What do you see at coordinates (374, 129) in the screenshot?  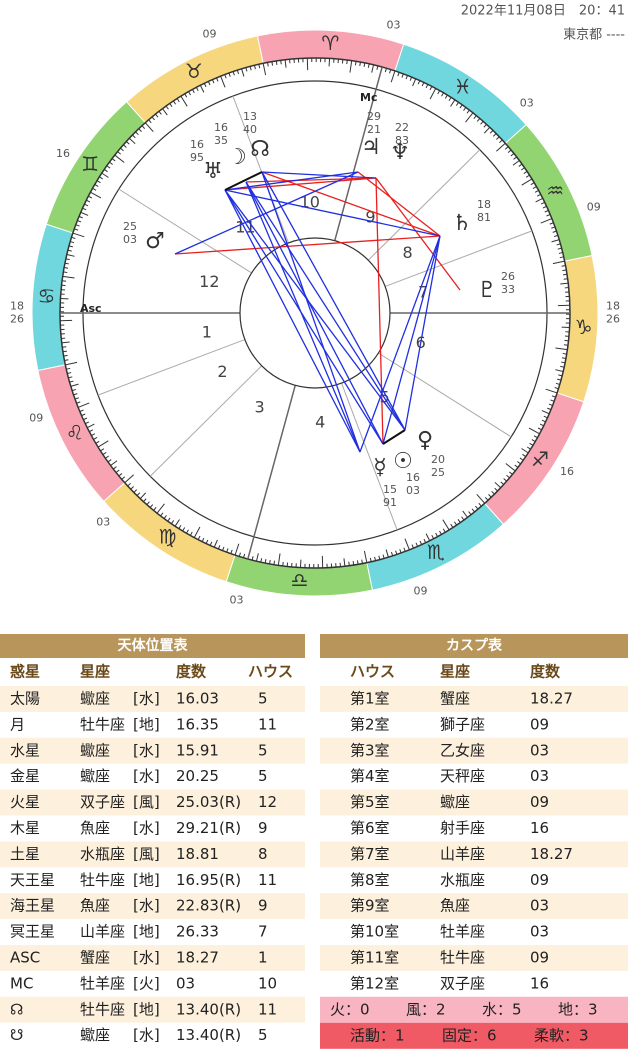 I see `planet-degree: 21` at bounding box center [374, 129].